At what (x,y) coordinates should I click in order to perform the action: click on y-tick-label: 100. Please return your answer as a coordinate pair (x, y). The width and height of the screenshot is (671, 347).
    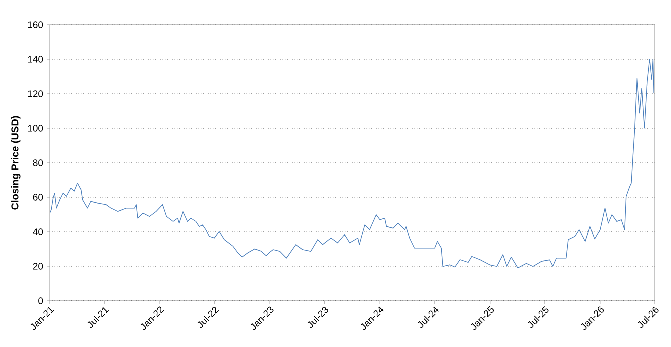
    Looking at the image, I should click on (36, 128).